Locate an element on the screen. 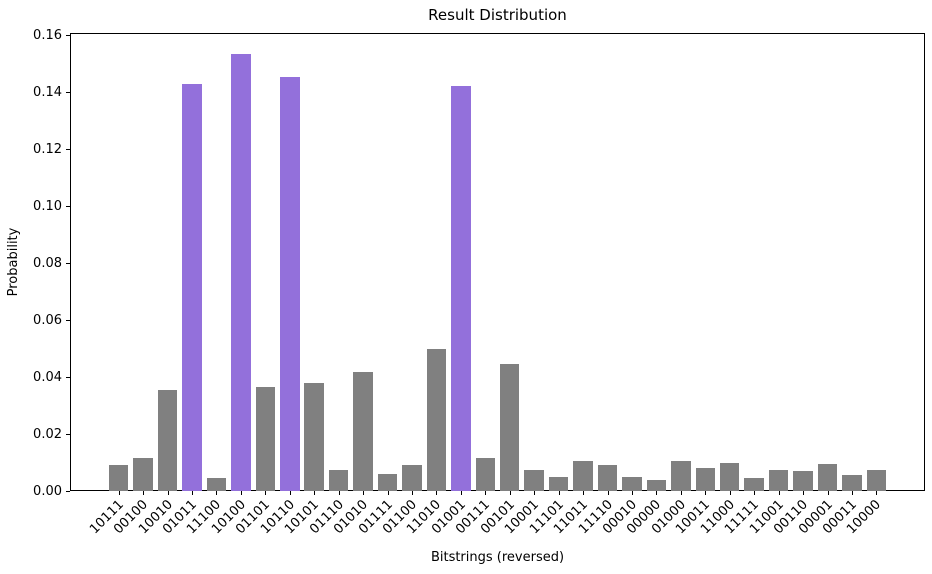 The width and height of the screenshot is (932, 574). y-tick-label: 0.06 is located at coordinates (47, 320).